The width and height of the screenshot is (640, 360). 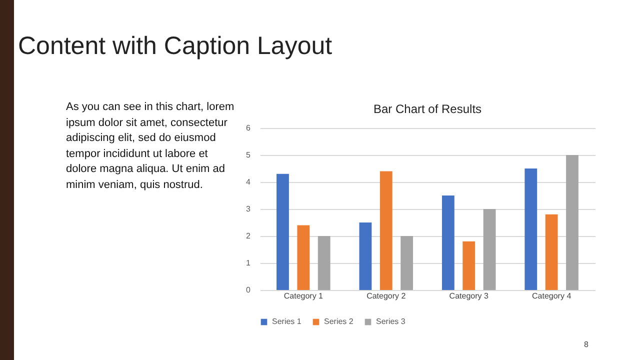 I want to click on x-tick-label: Category 2, so click(x=386, y=296).